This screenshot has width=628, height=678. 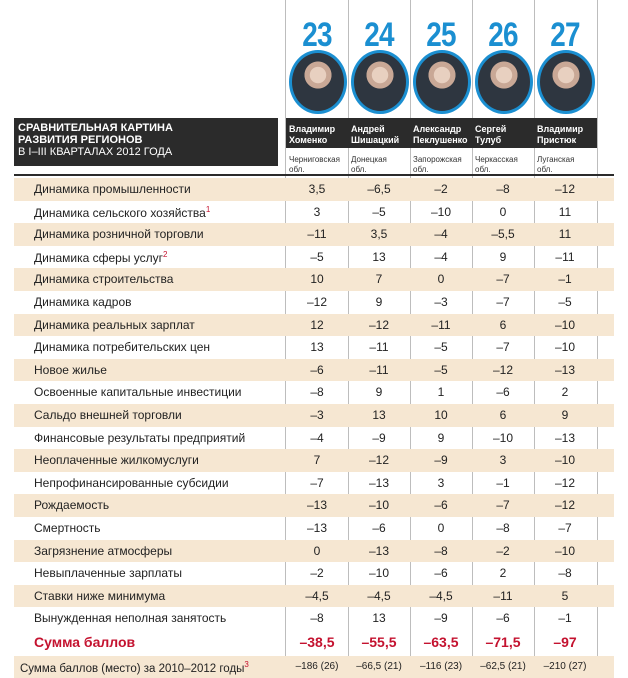 I want to click on table-row: Загрязнение атмосферы 0 –13 –8 –2 –10, so click(x=314, y=551).